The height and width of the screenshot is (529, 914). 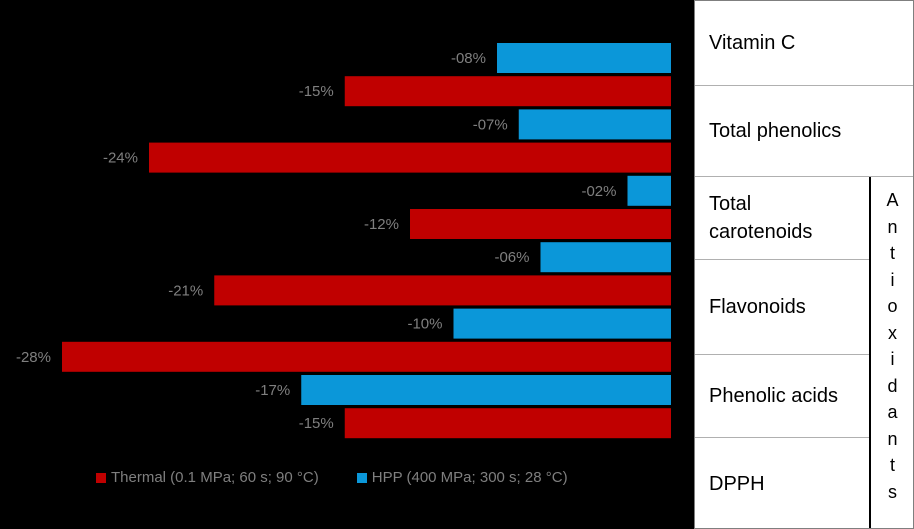 I want to click on category-total-phenolics: Total phenolics, so click(x=804, y=131).